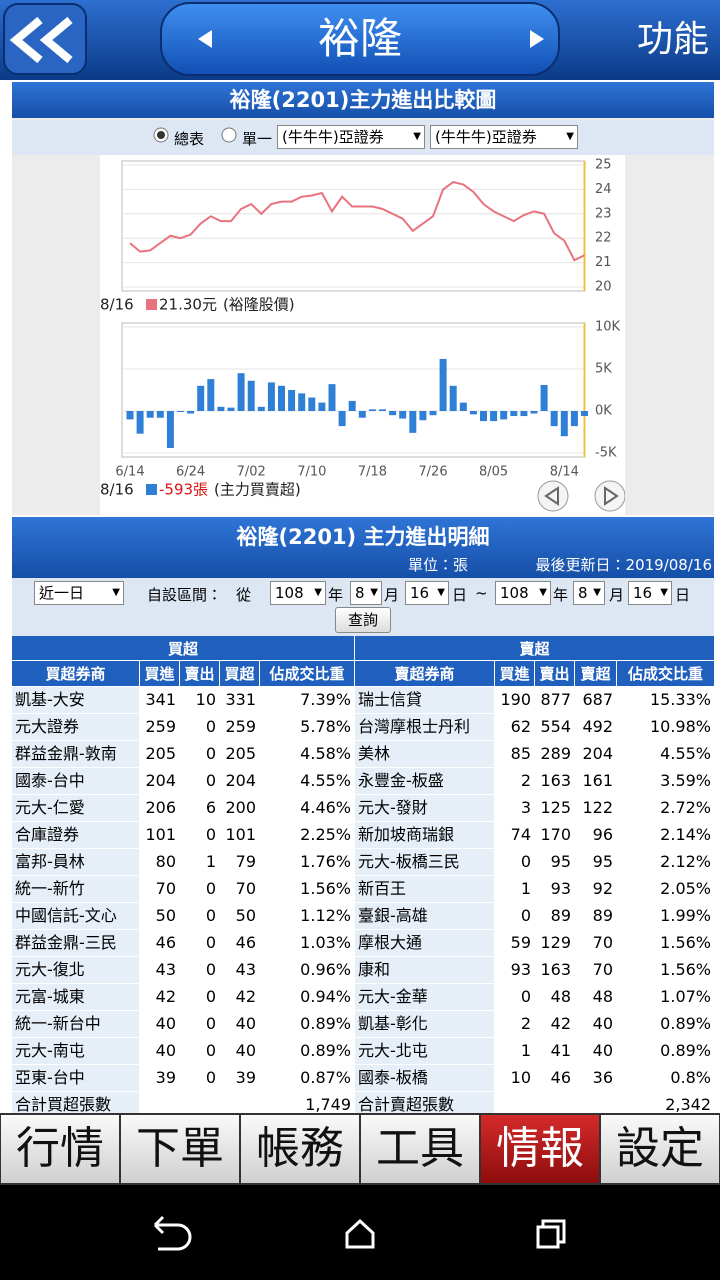 The height and width of the screenshot is (1284, 720). I want to click on radio-on, so click(162, 136).